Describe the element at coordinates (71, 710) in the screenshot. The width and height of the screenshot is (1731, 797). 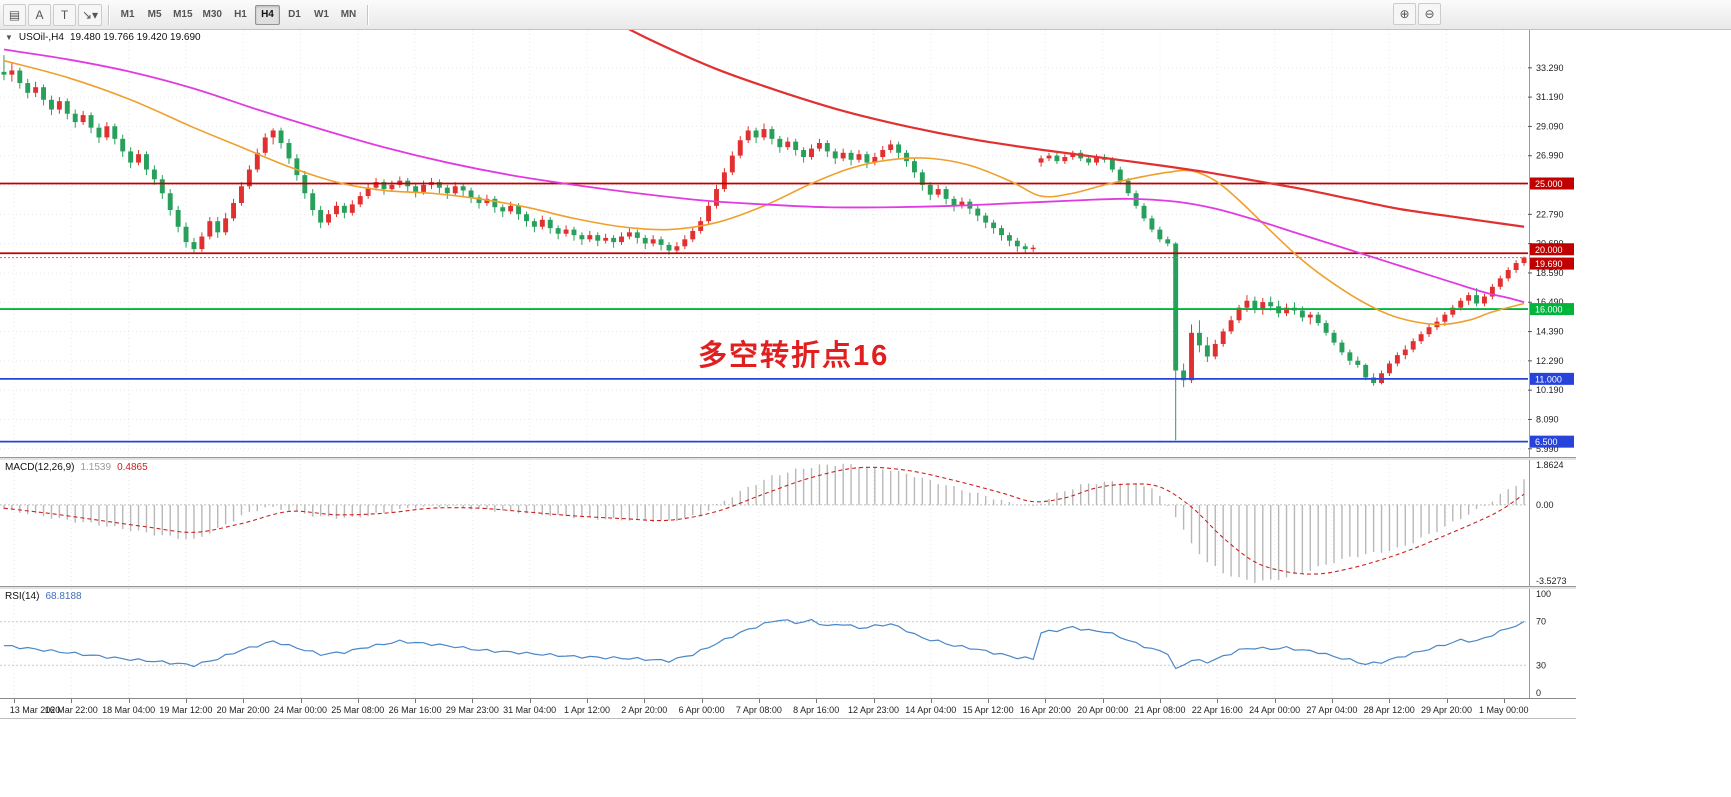
I see `time-axis-label: 16 Mar 22:00` at that location.